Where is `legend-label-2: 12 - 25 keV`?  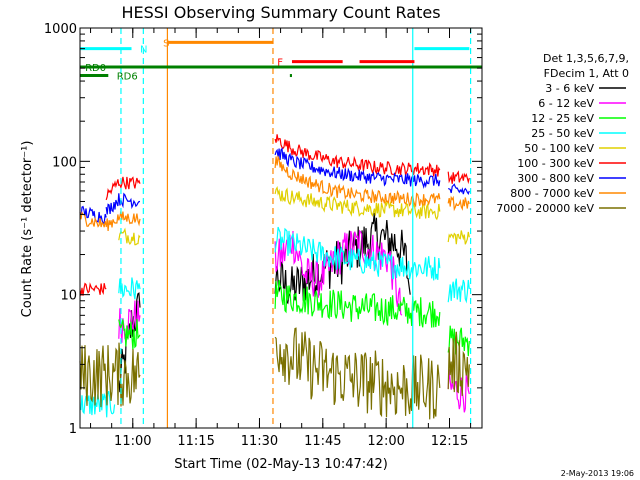 legend-label-2: 12 - 25 keV is located at coordinates (562, 118).